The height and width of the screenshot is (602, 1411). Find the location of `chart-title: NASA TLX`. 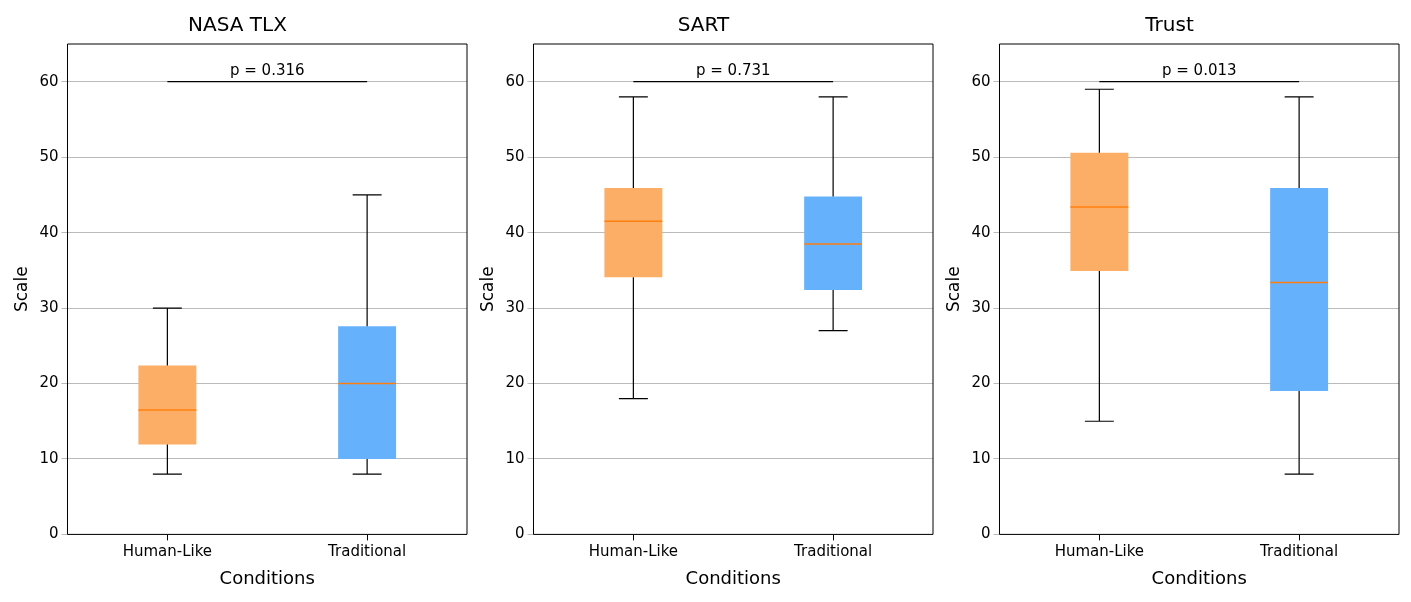

chart-title: NASA TLX is located at coordinates (238, 24).